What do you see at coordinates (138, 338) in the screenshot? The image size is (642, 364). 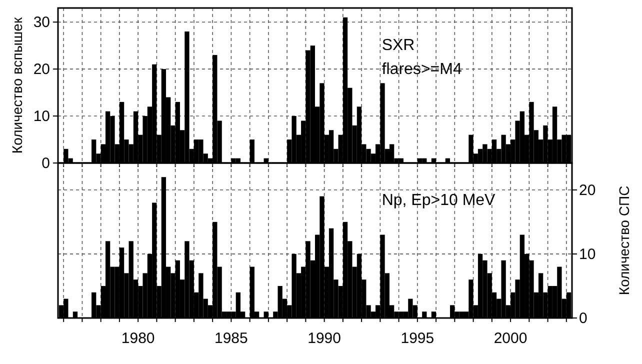 I see `x-tick-label: 1980` at bounding box center [138, 338].